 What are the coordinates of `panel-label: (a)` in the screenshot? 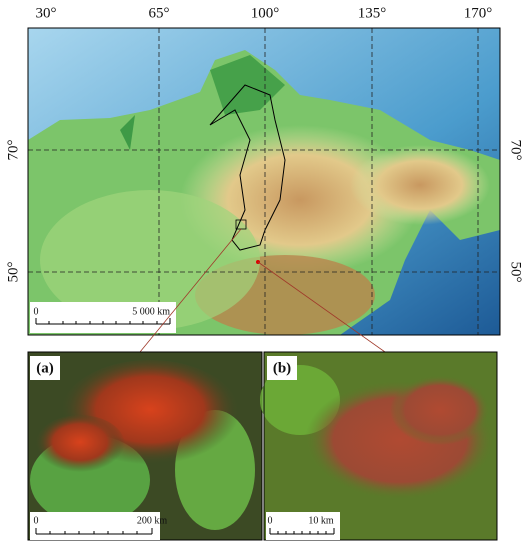 It's located at (45, 368).